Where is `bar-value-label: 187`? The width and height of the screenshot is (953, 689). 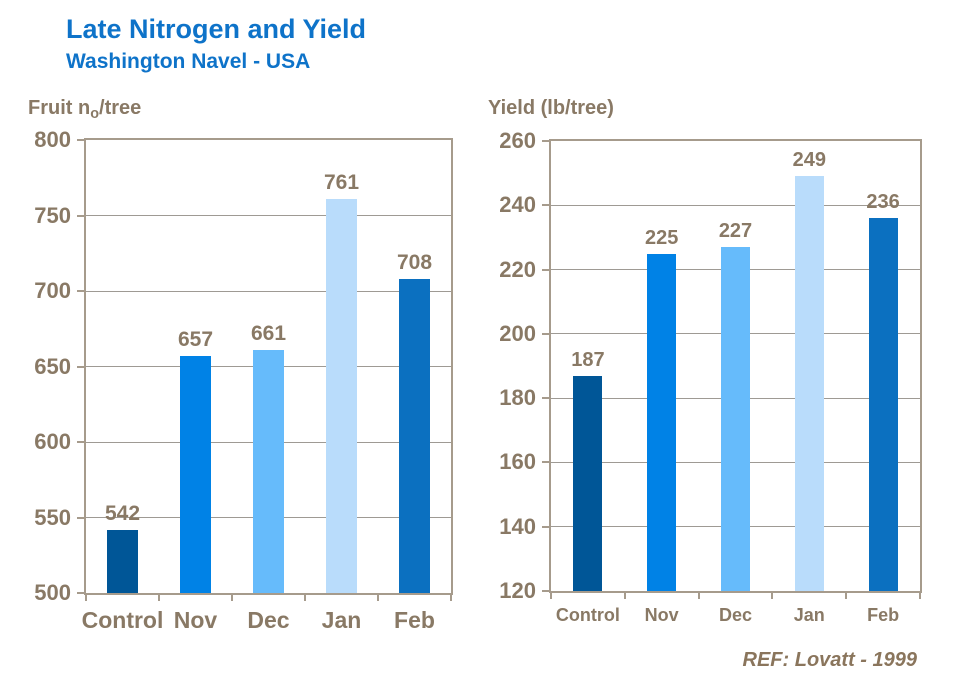
bar-value-label: 187 is located at coordinates (588, 359).